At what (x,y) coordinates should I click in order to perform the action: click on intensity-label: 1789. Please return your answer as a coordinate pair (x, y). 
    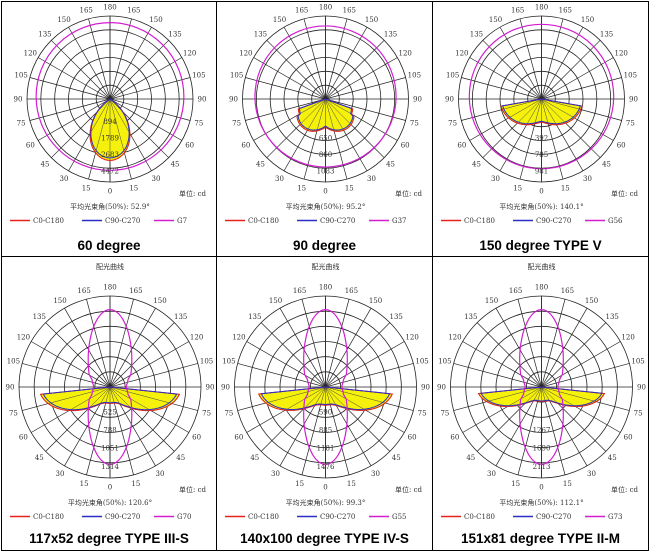
    Looking at the image, I should click on (110, 139).